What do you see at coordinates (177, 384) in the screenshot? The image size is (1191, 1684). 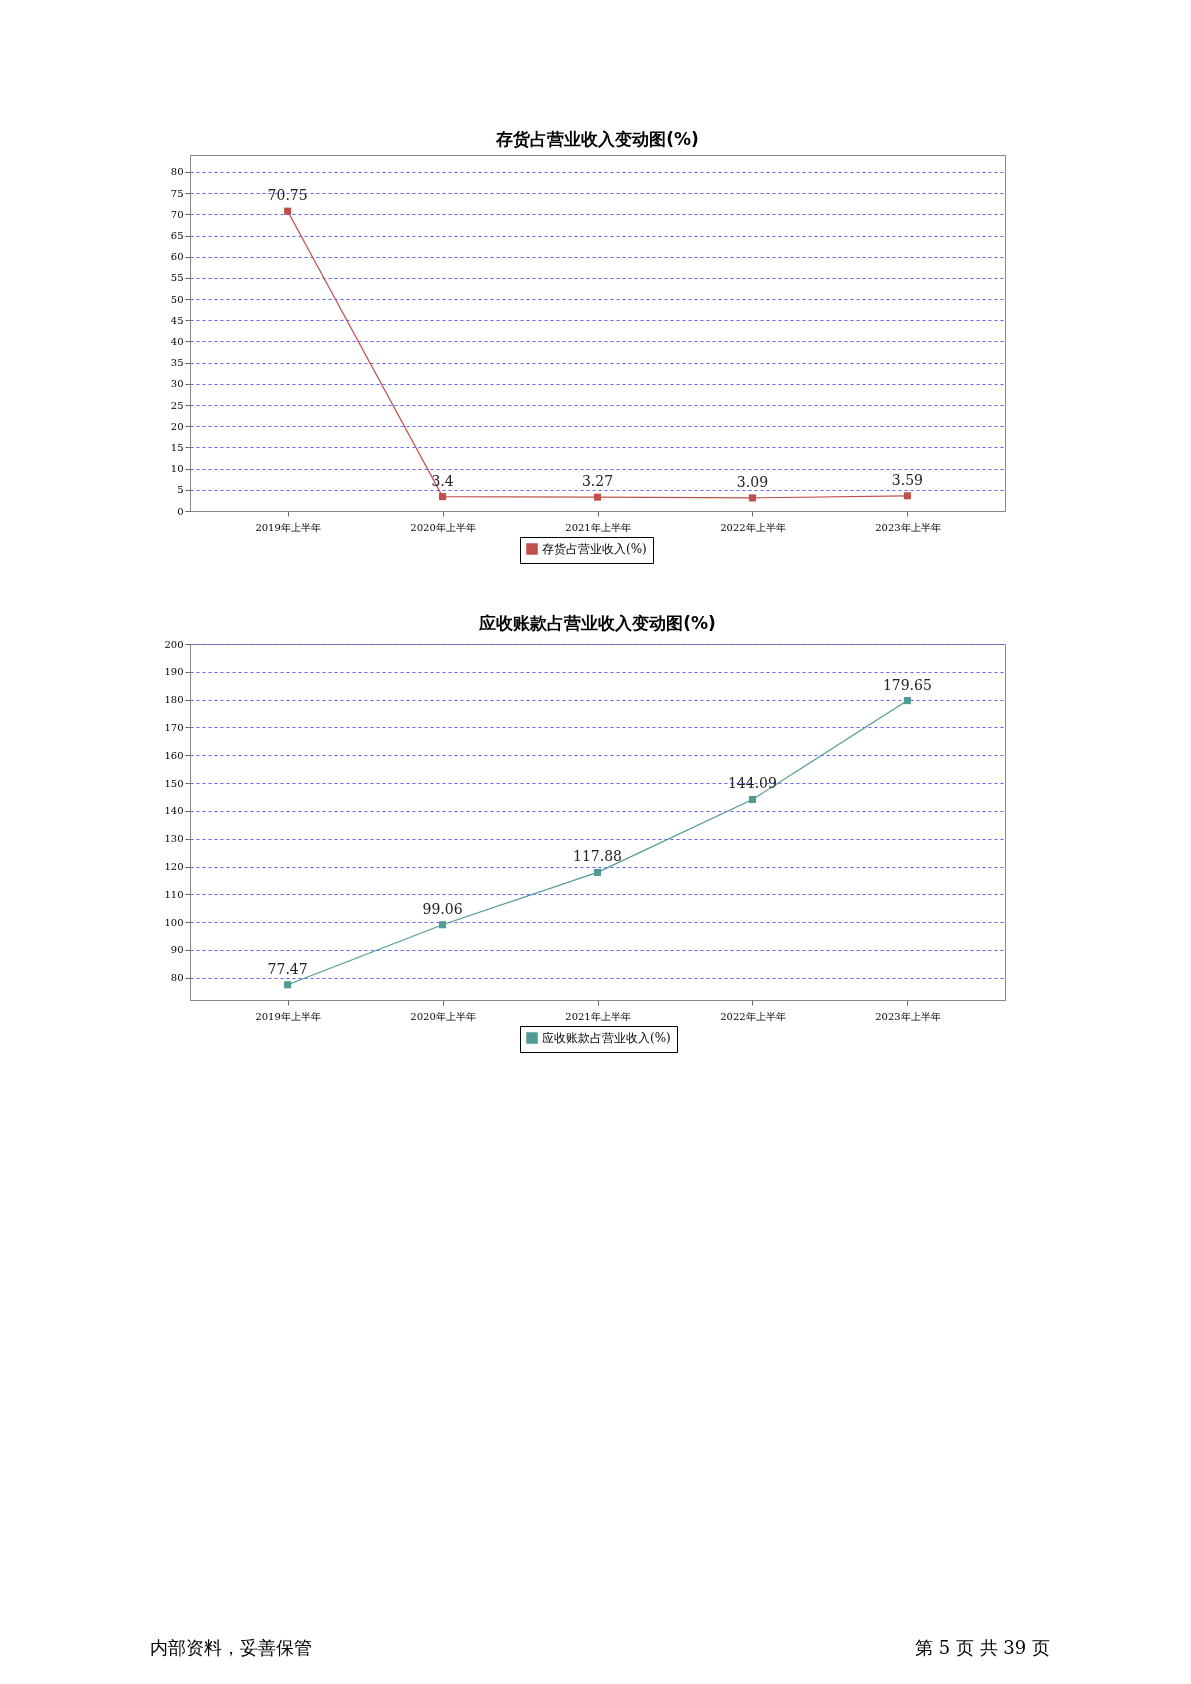 I see `y-tick-label: 30` at bounding box center [177, 384].